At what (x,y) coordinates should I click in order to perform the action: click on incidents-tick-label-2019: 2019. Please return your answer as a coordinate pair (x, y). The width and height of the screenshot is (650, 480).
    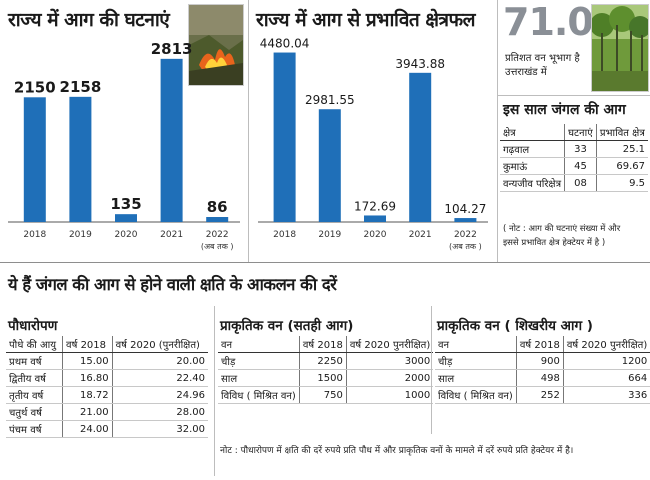
    Looking at the image, I should click on (80, 235).